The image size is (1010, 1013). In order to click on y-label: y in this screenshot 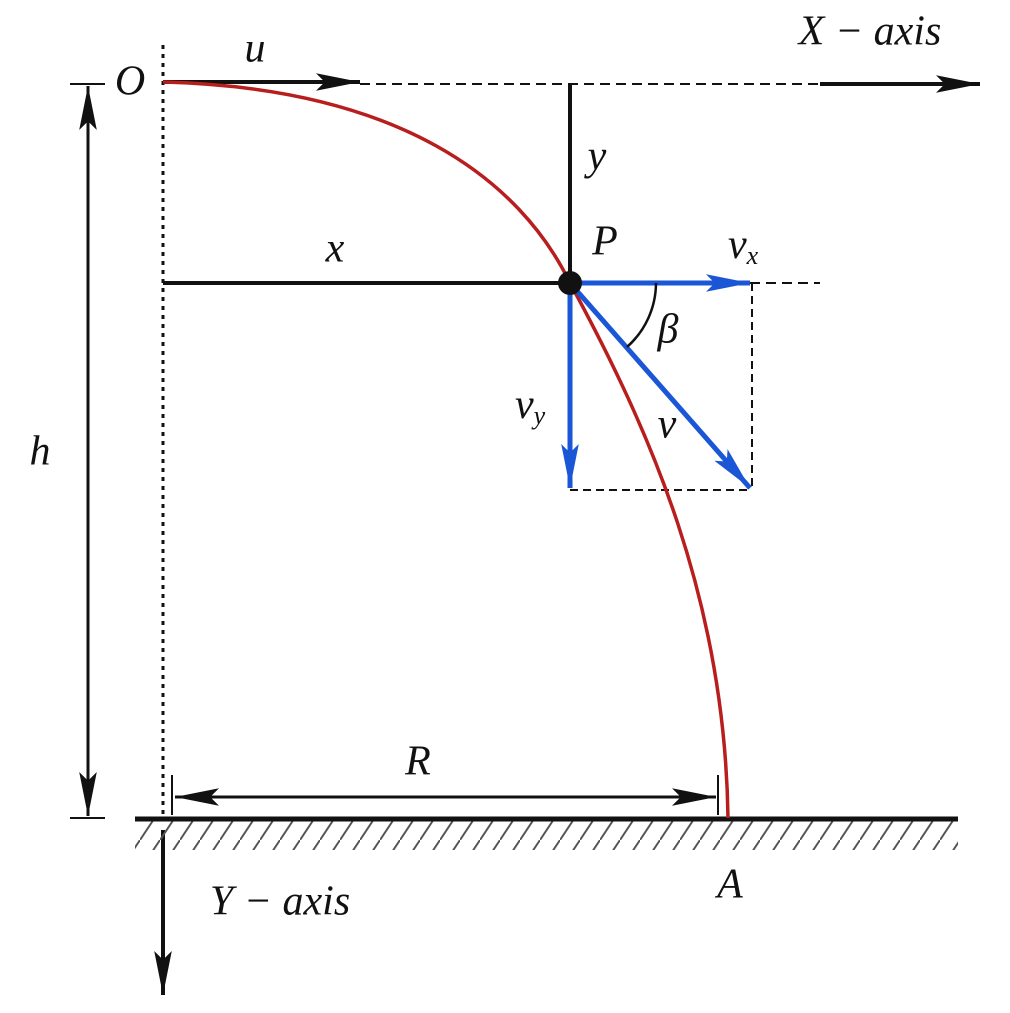, I will do `click(595, 157)`.